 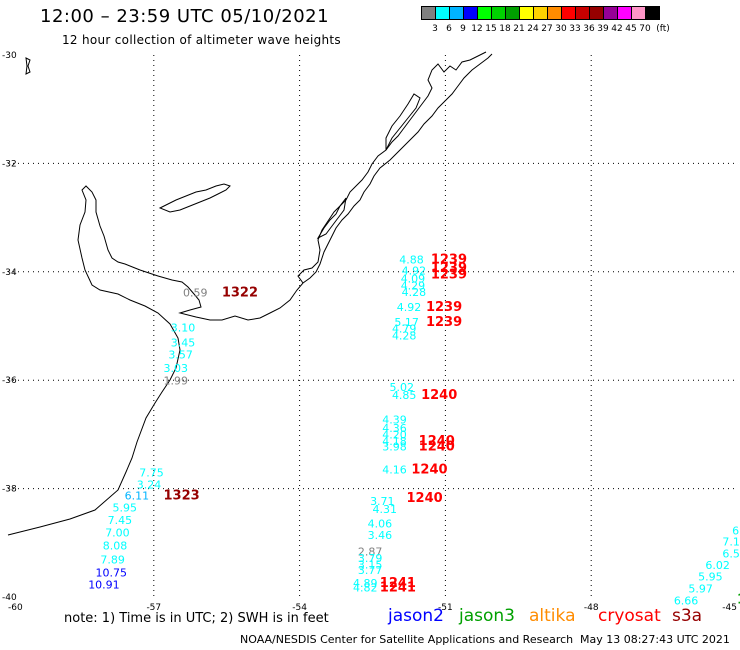 What do you see at coordinates (545, 21) in the screenshot?
I see `wave-height-colorbar: 3 6 9 12 15 18 21 24 27 30 33 36 39 42 45 70 (ft)` at bounding box center [545, 21].